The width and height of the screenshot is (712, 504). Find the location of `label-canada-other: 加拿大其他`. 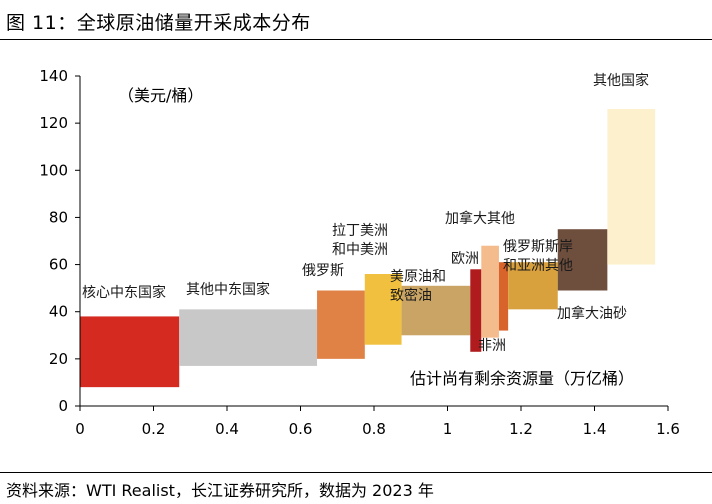

label-canada-other: 加拿大其他 is located at coordinates (480, 218).